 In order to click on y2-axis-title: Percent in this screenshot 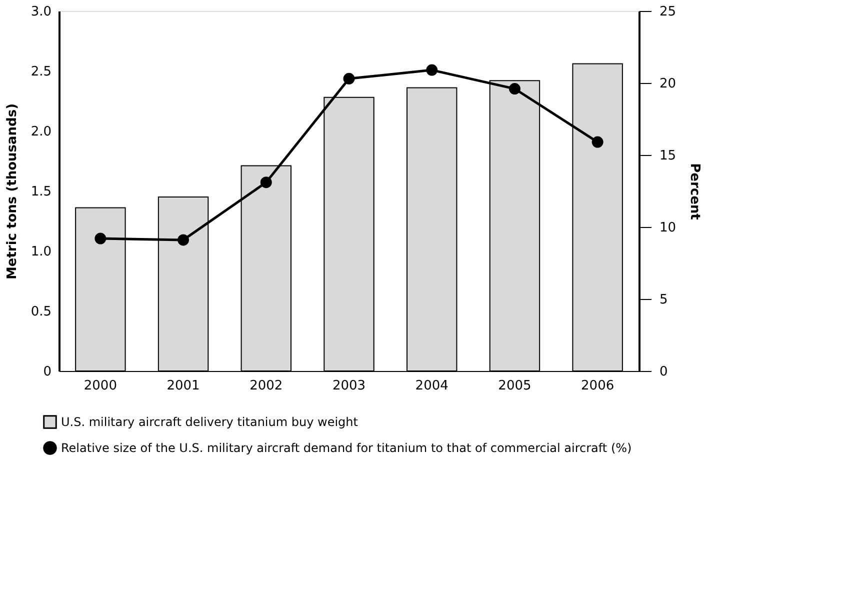, I will do `click(694, 191)`.